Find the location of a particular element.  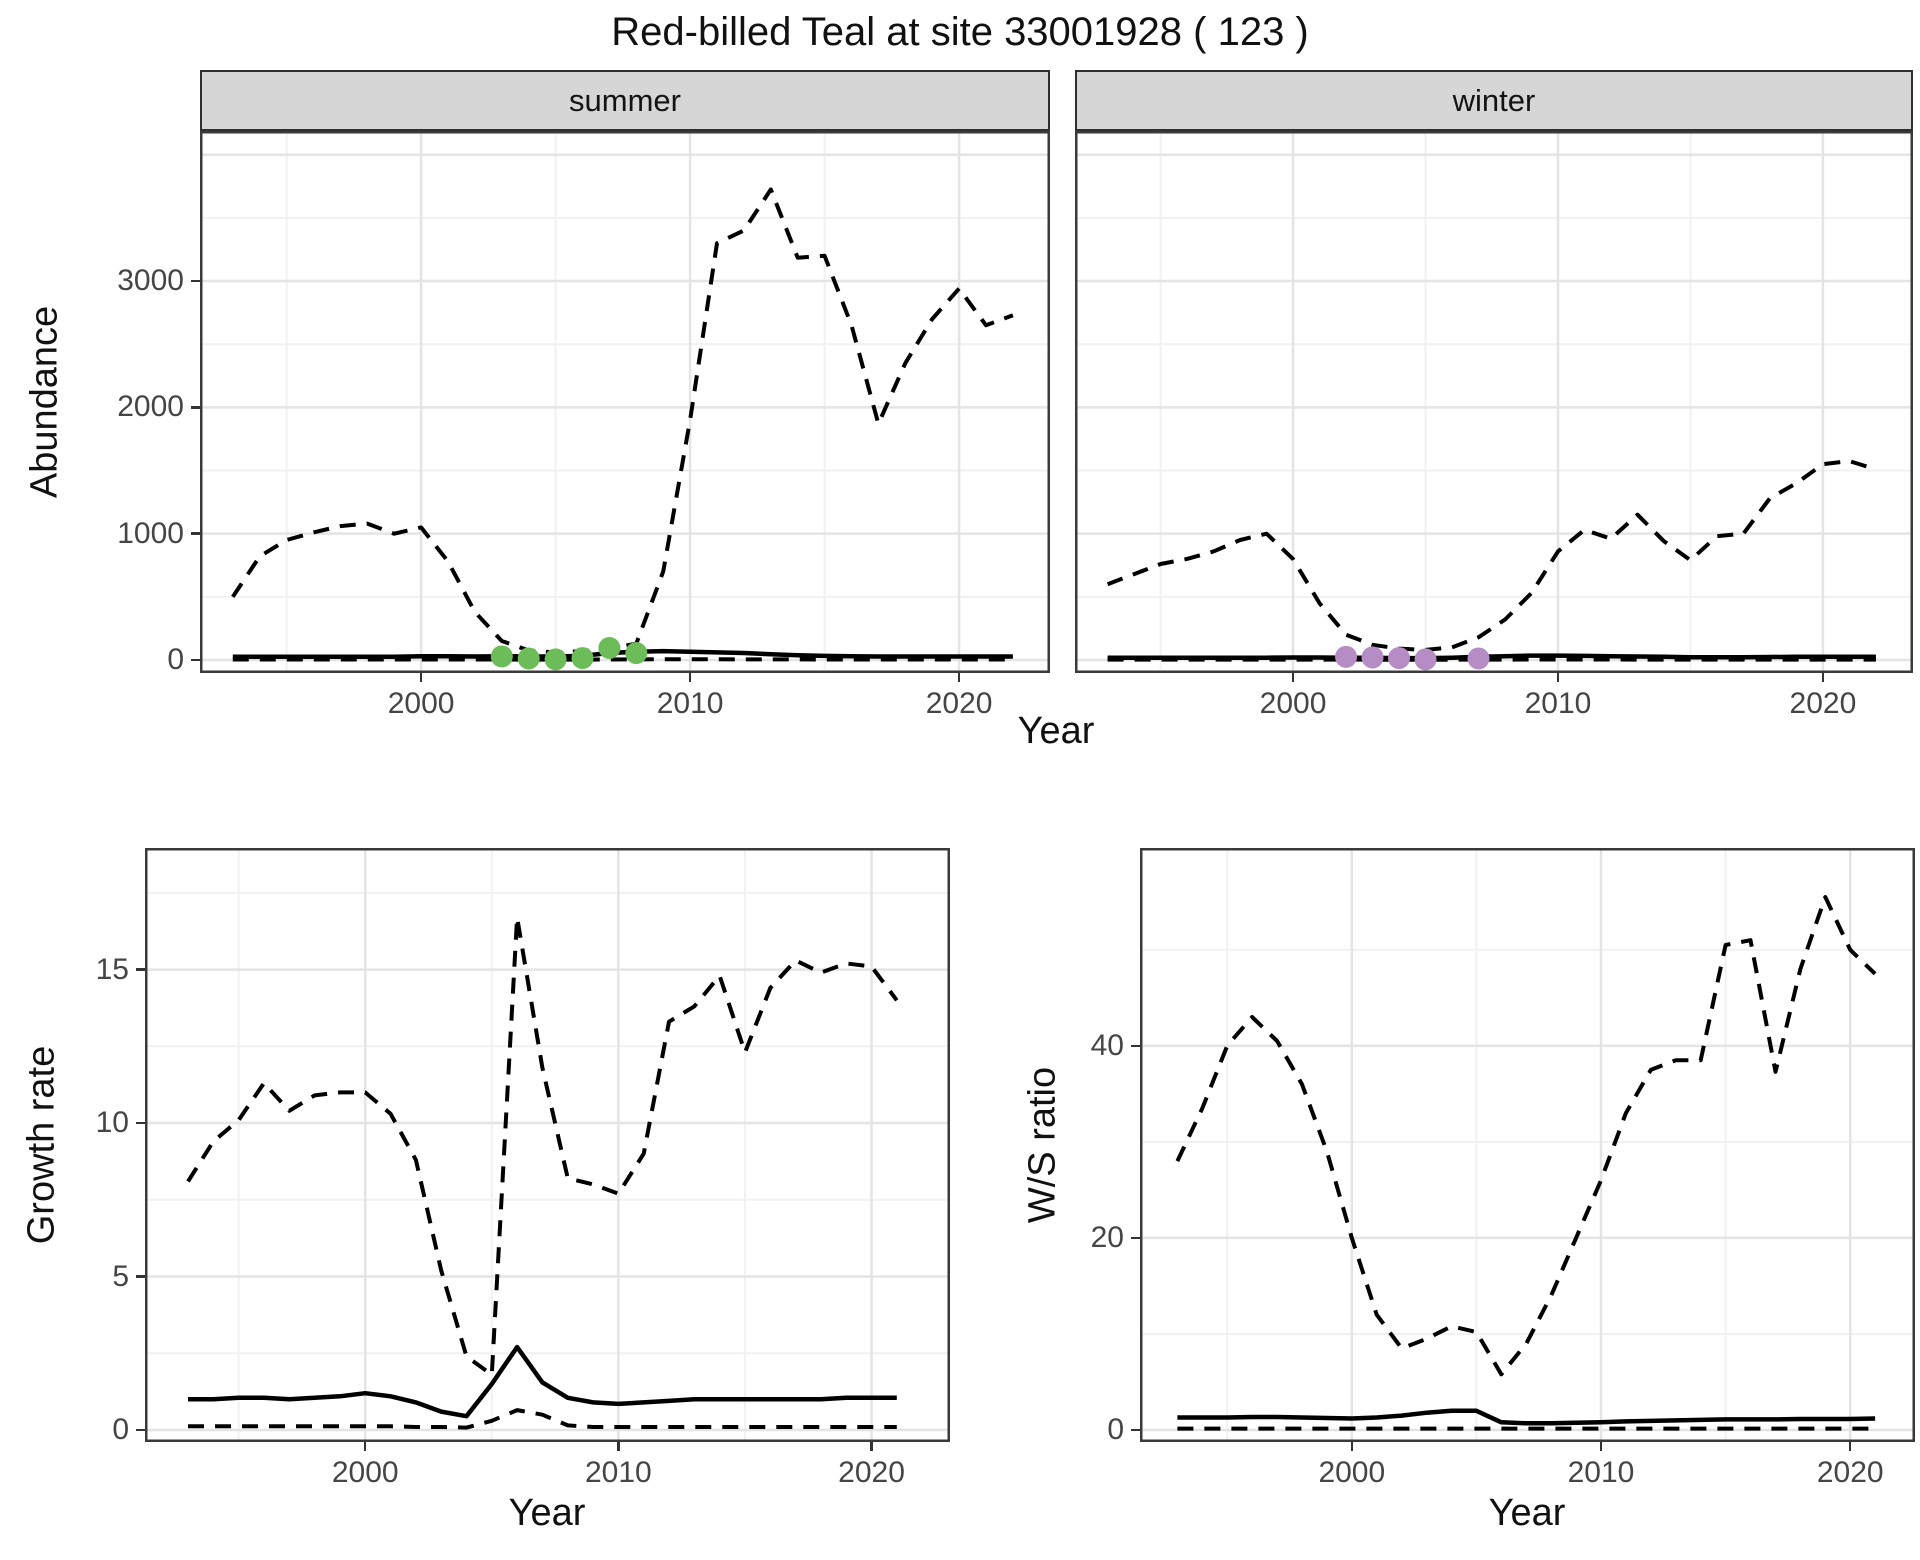

y-tick-label: 2000 is located at coordinates (150, 407).